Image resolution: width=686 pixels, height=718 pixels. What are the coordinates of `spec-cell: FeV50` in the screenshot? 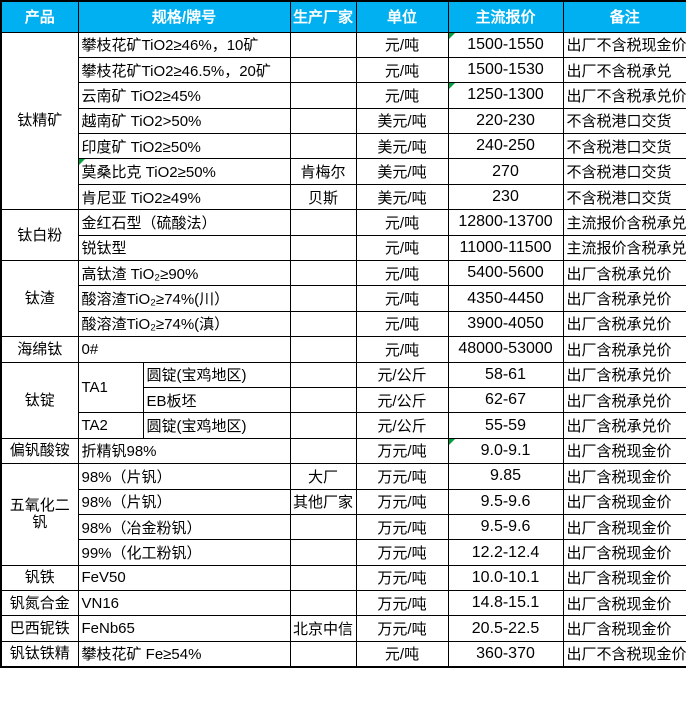 It's located at (184, 578).